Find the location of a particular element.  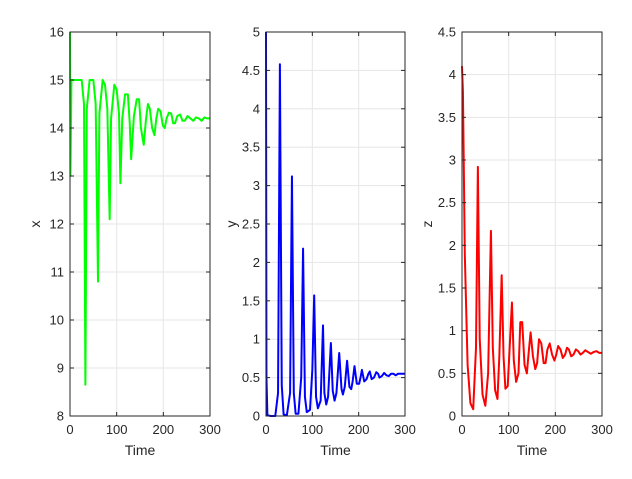

y-axis-label: z is located at coordinates (427, 224).